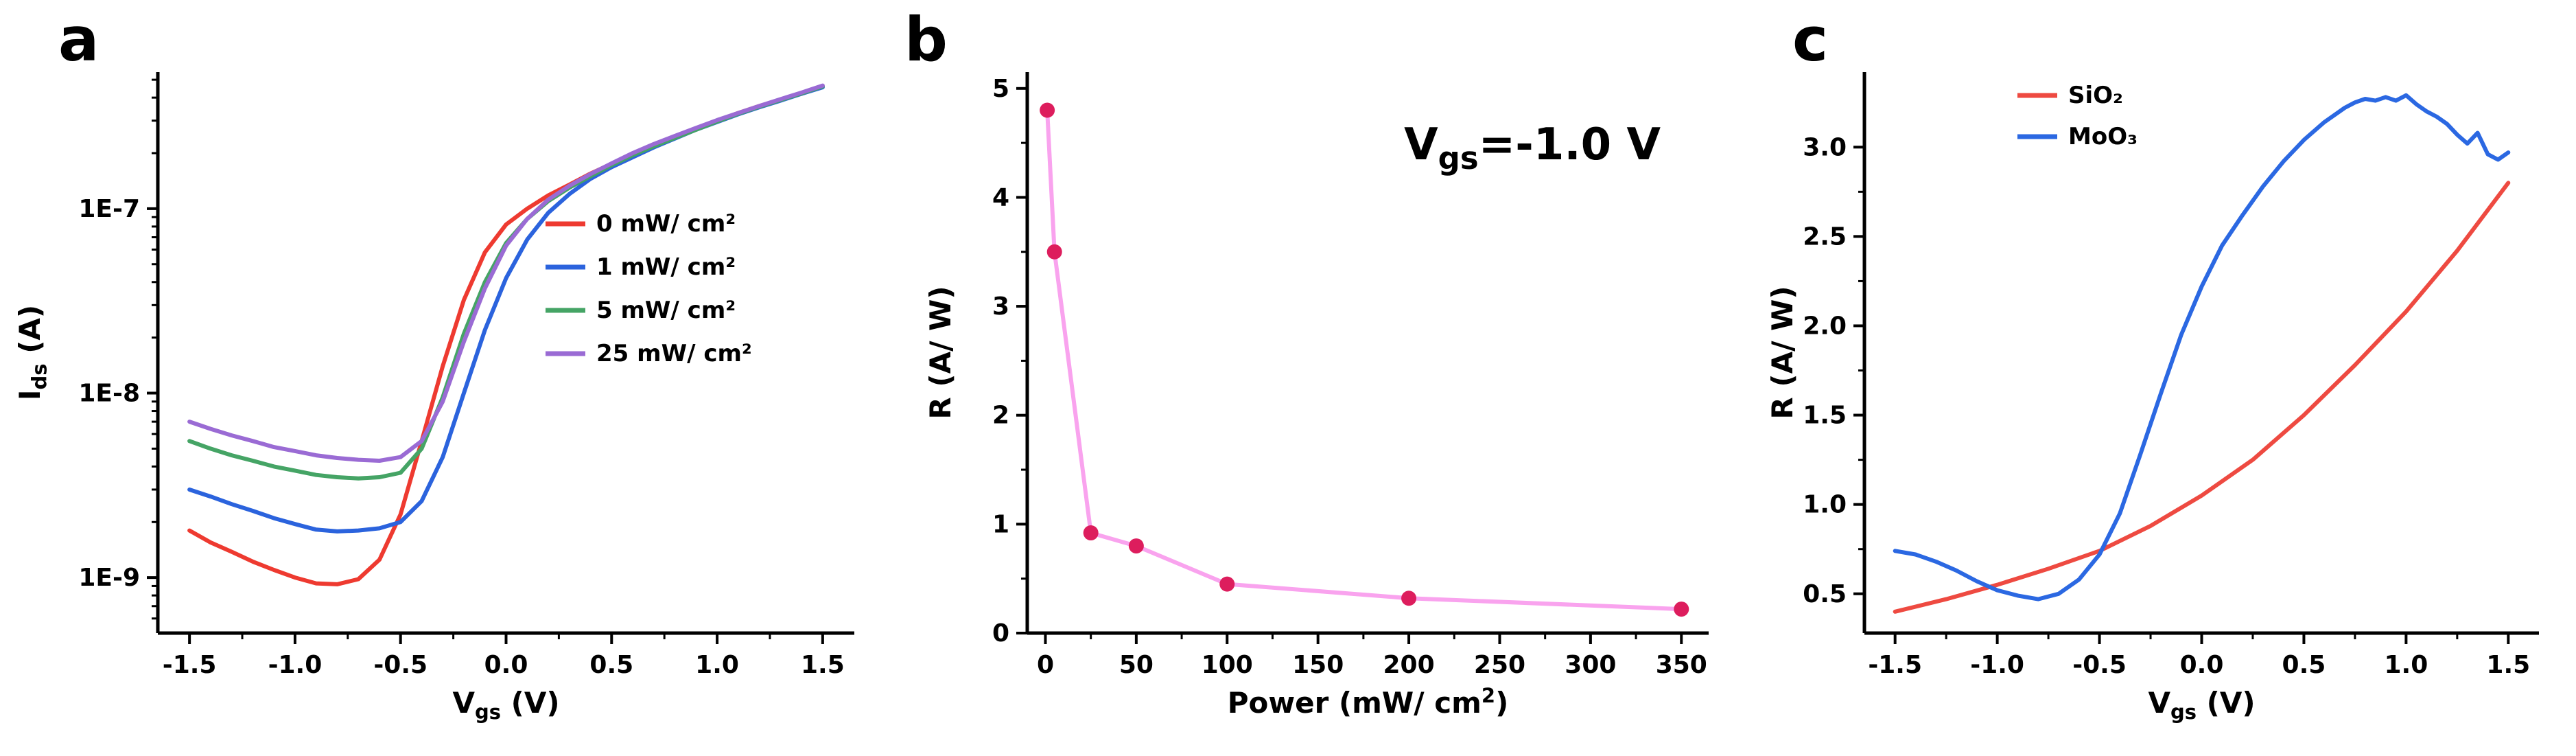 The image size is (2576, 756). Describe the element at coordinates (717, 665) in the screenshot. I see `a-x-tick-label: 1.0` at that location.